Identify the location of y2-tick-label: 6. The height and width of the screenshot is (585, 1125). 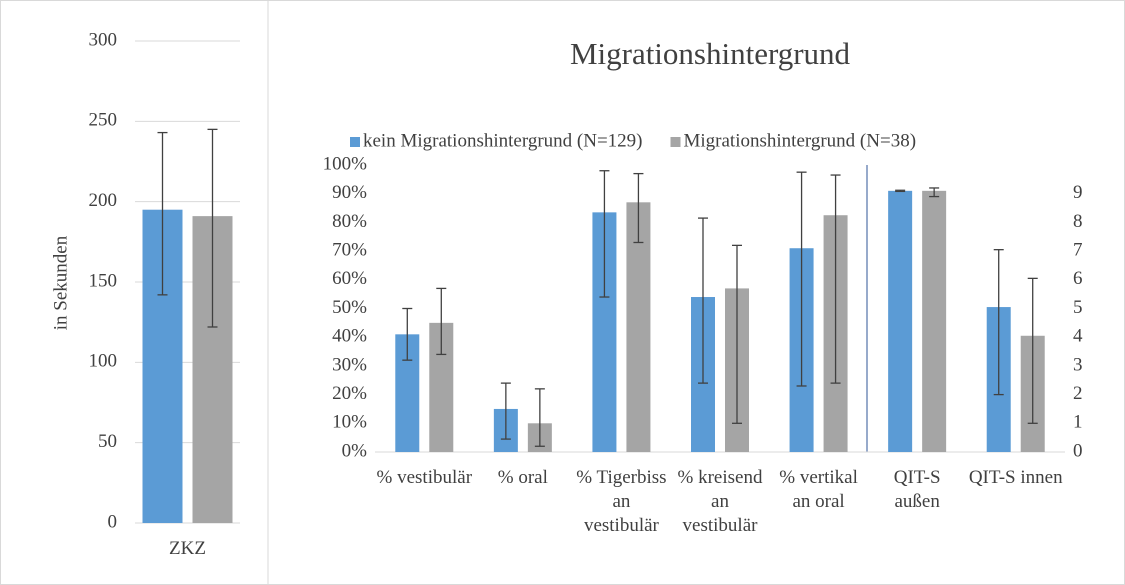
(1078, 278).